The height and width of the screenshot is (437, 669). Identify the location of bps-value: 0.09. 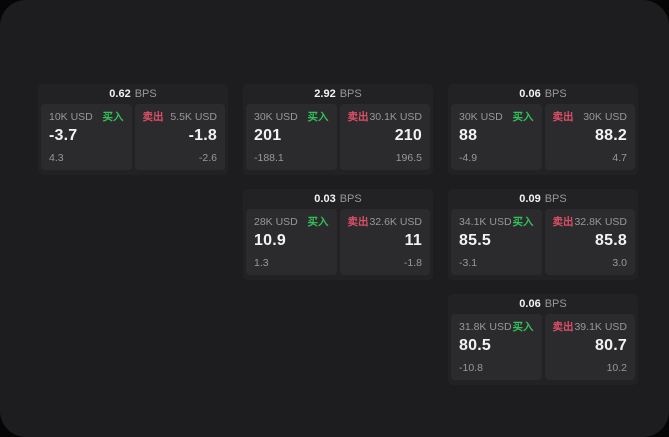
(530, 199).